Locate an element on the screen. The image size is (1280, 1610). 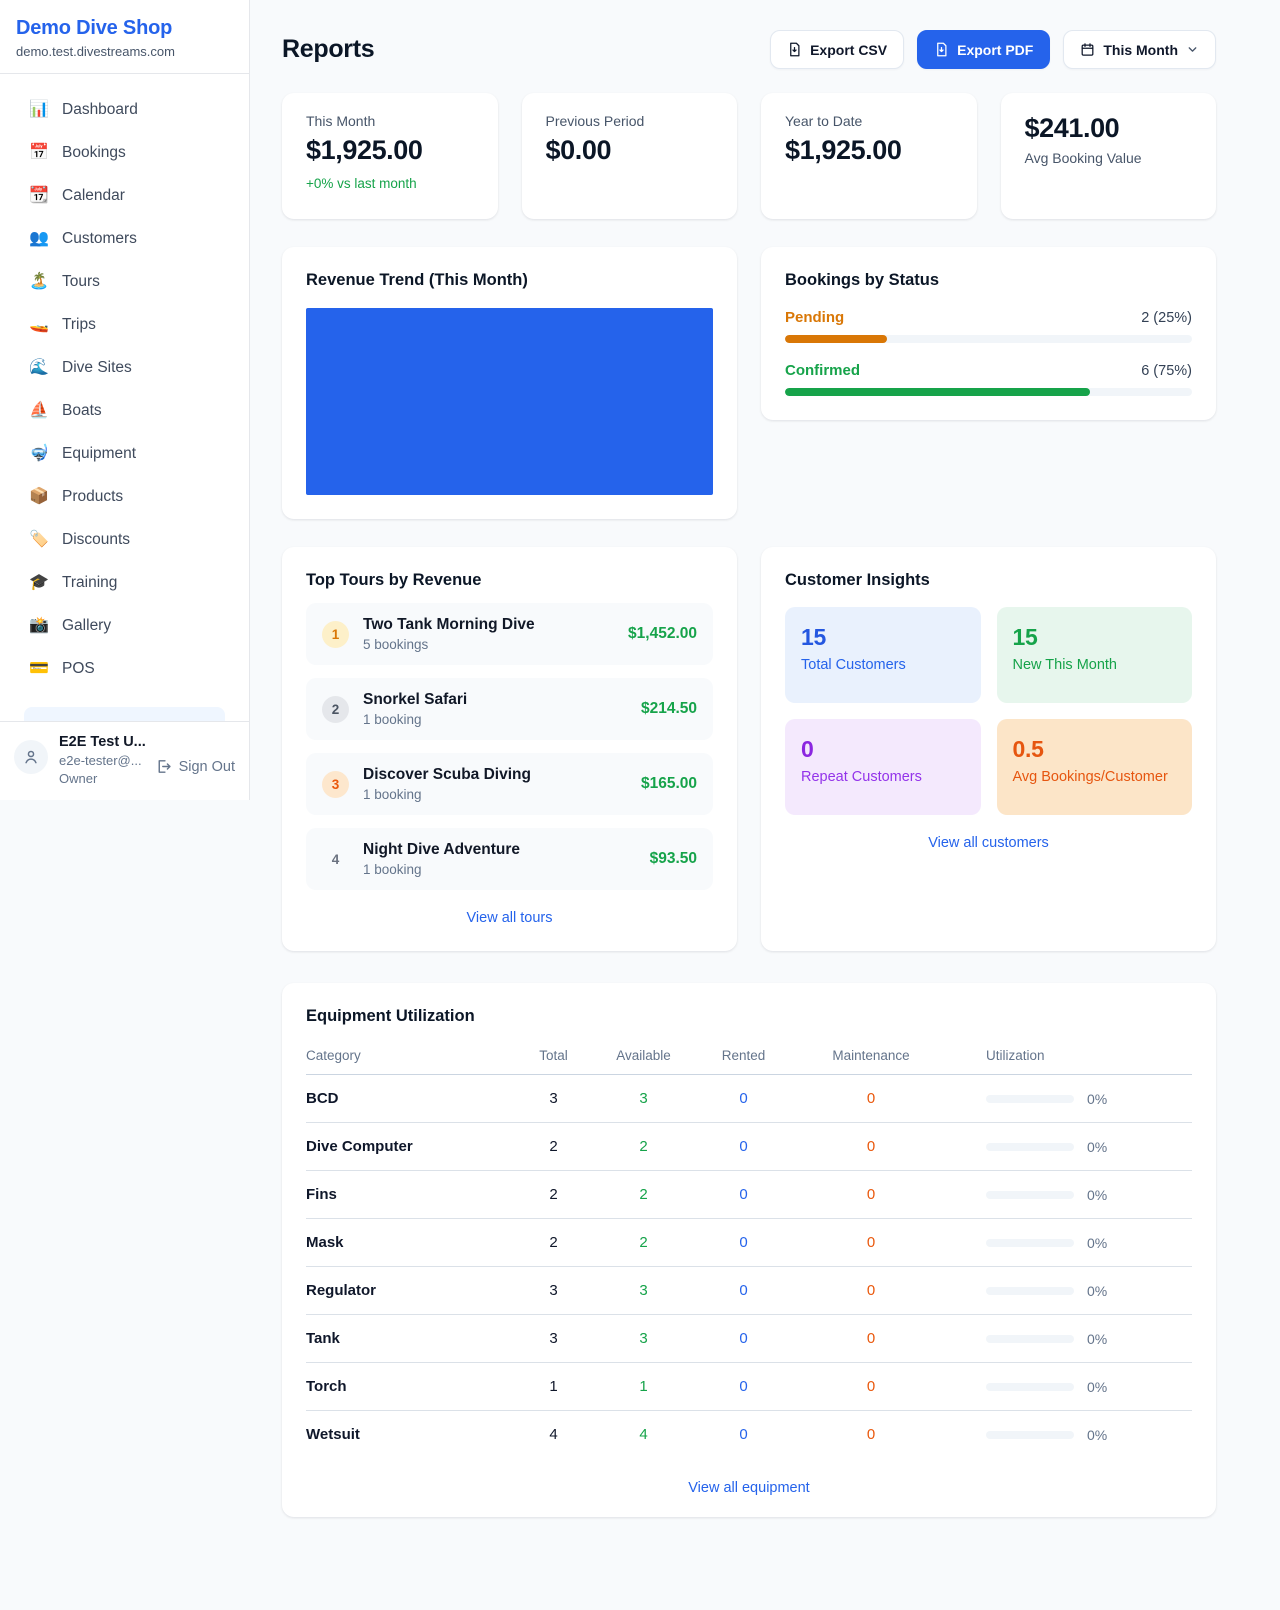
sidebar-item-tours: 🏝️ Tours is located at coordinates (124, 281).